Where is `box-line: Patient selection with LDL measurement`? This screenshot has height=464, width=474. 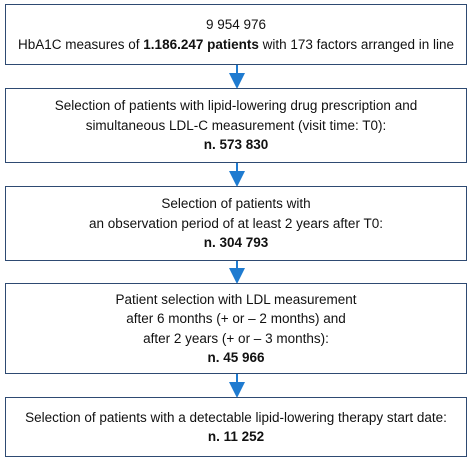
box-line: Patient selection with LDL measurement is located at coordinates (235, 300).